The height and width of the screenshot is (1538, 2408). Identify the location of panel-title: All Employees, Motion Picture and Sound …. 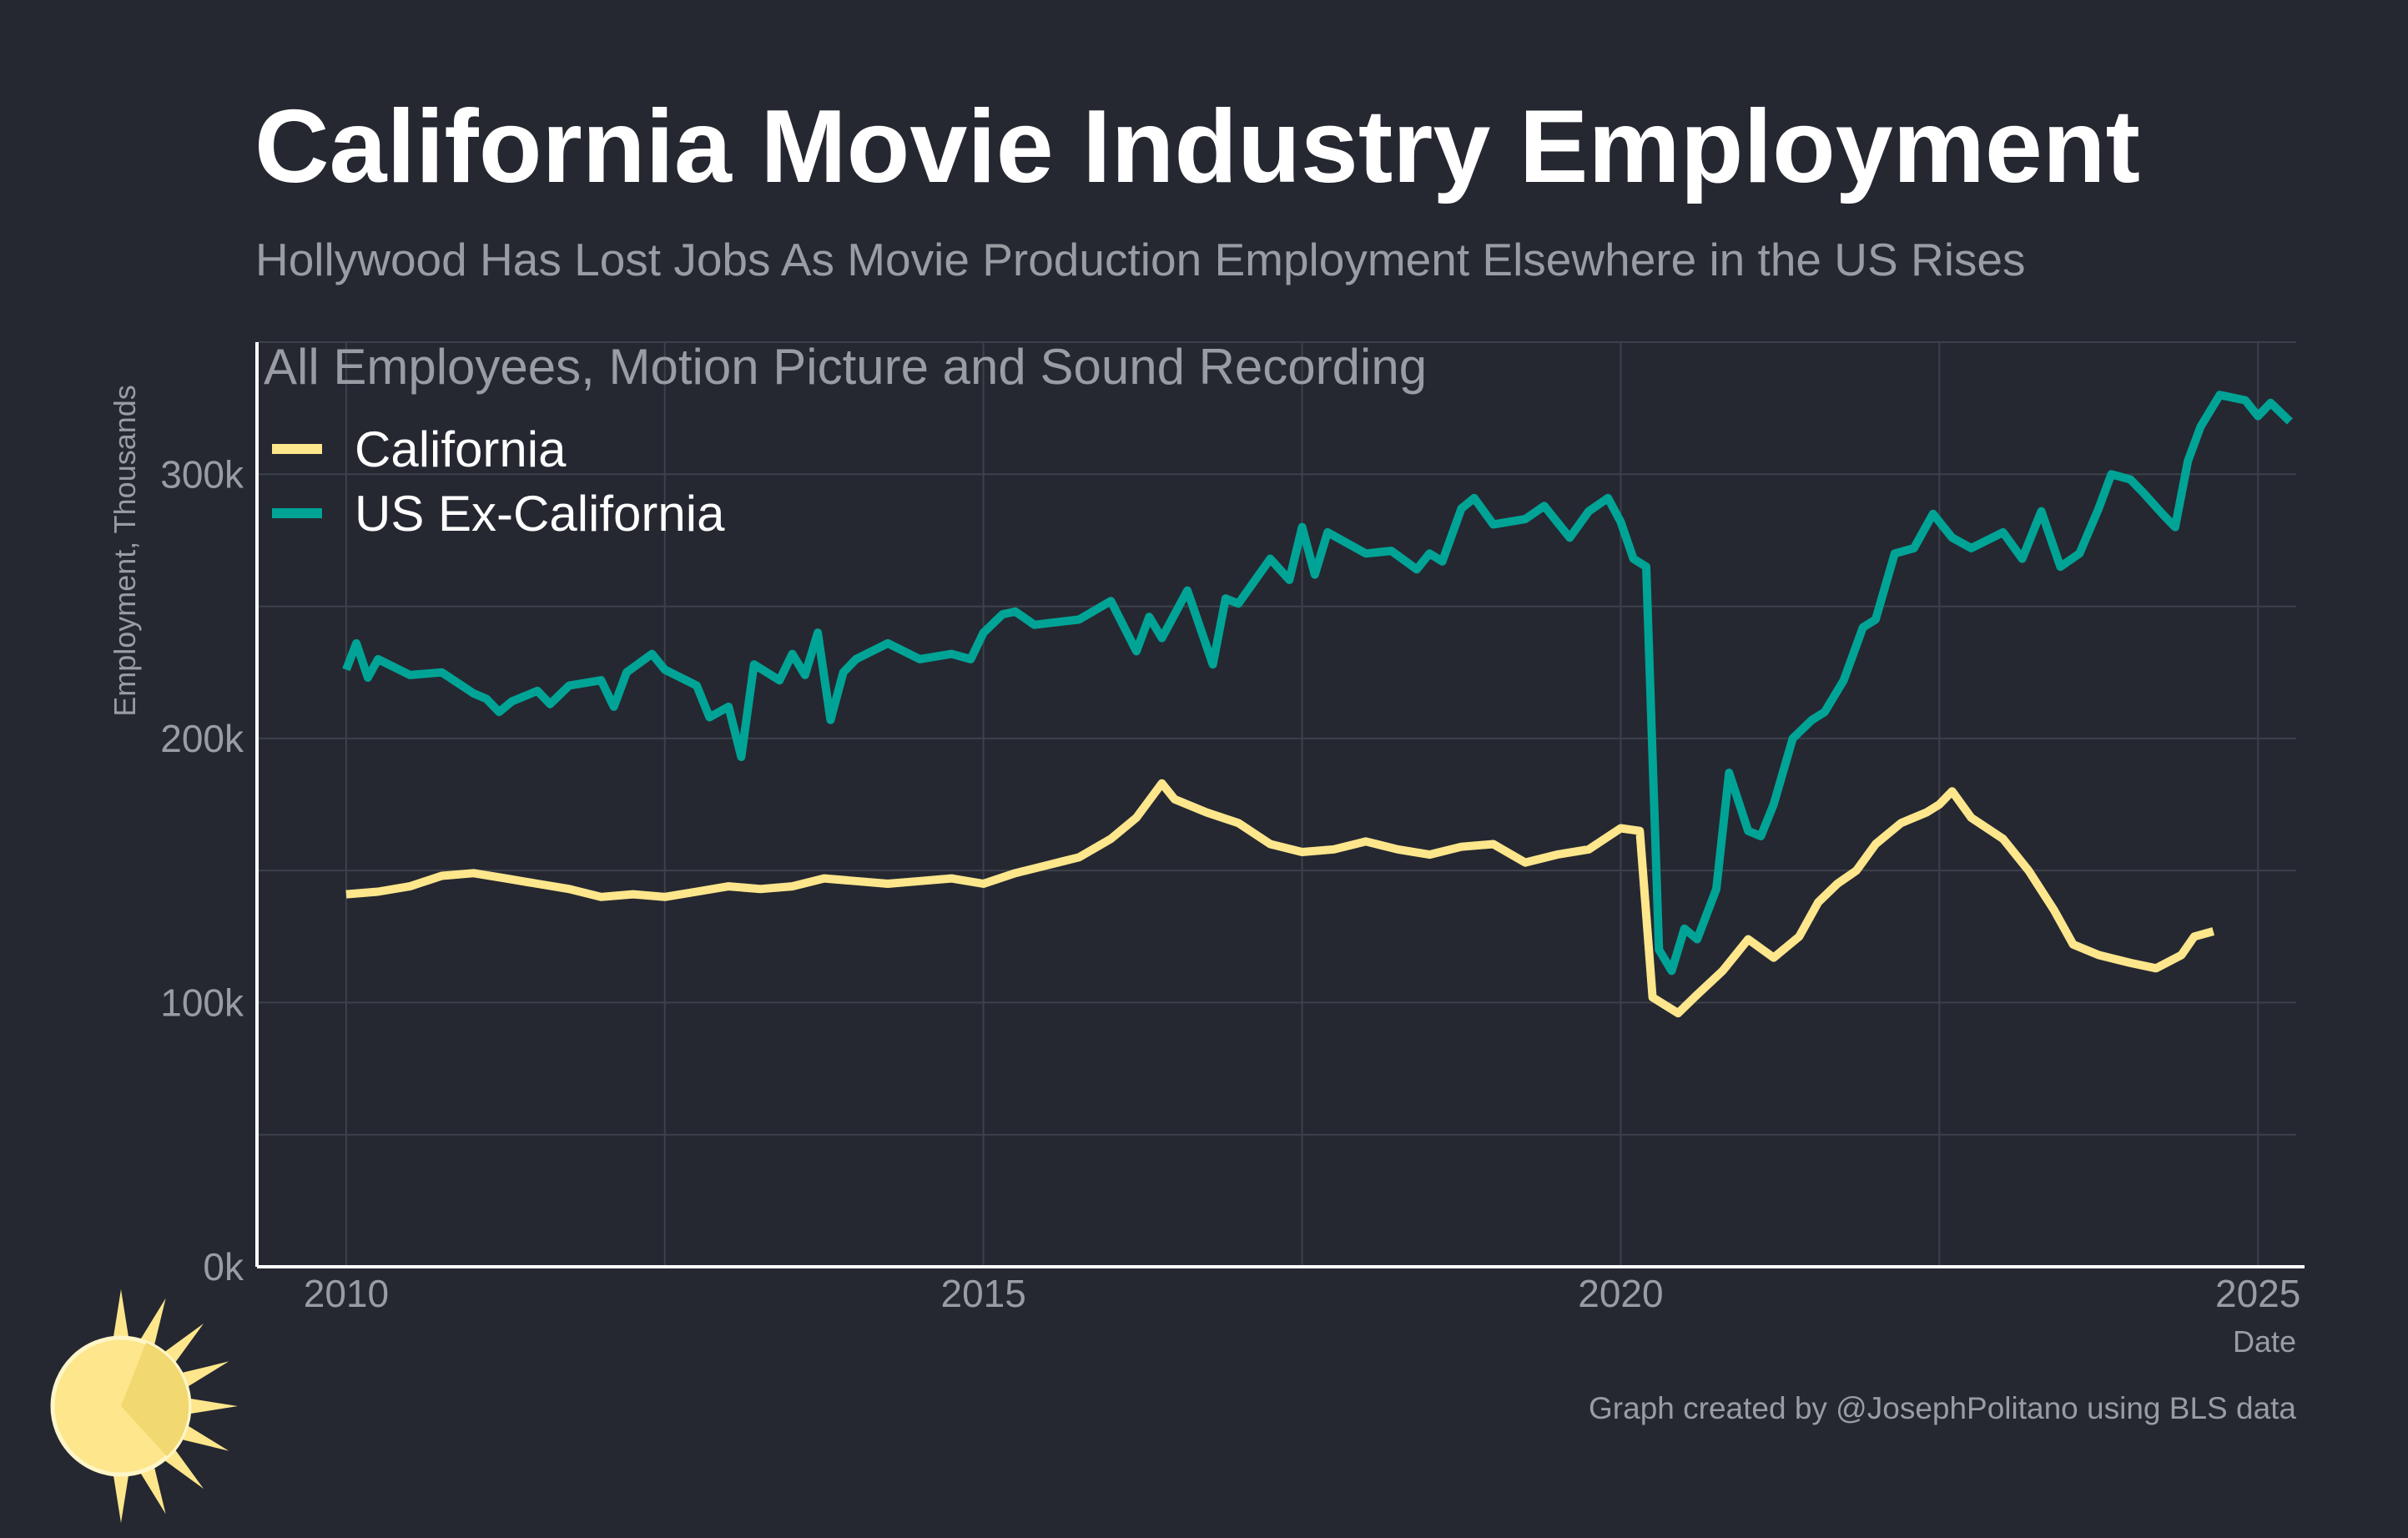
(845, 367).